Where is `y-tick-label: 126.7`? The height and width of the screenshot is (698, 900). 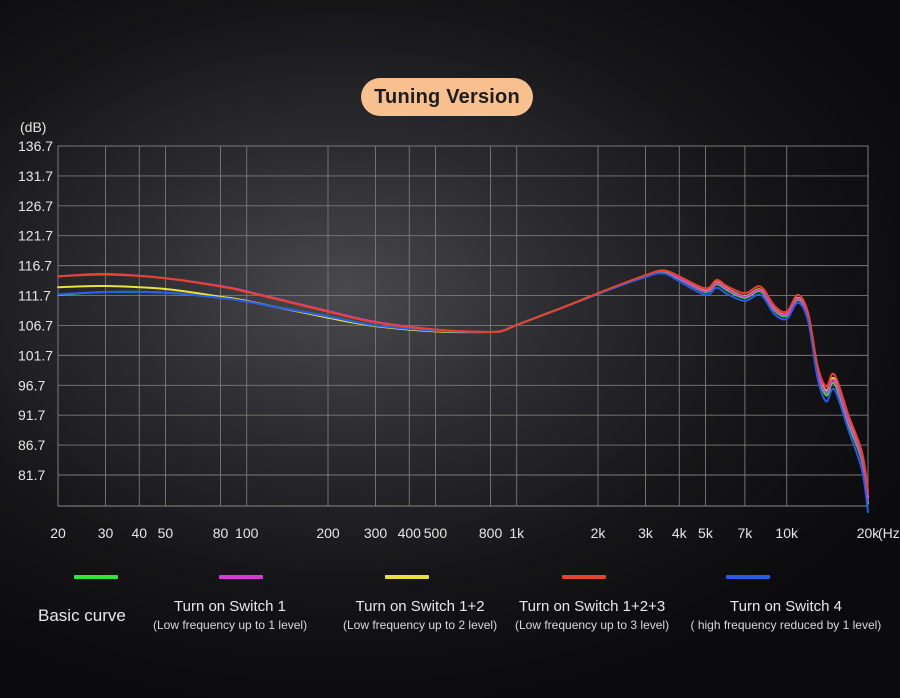 y-tick-label: 126.7 is located at coordinates (35, 206).